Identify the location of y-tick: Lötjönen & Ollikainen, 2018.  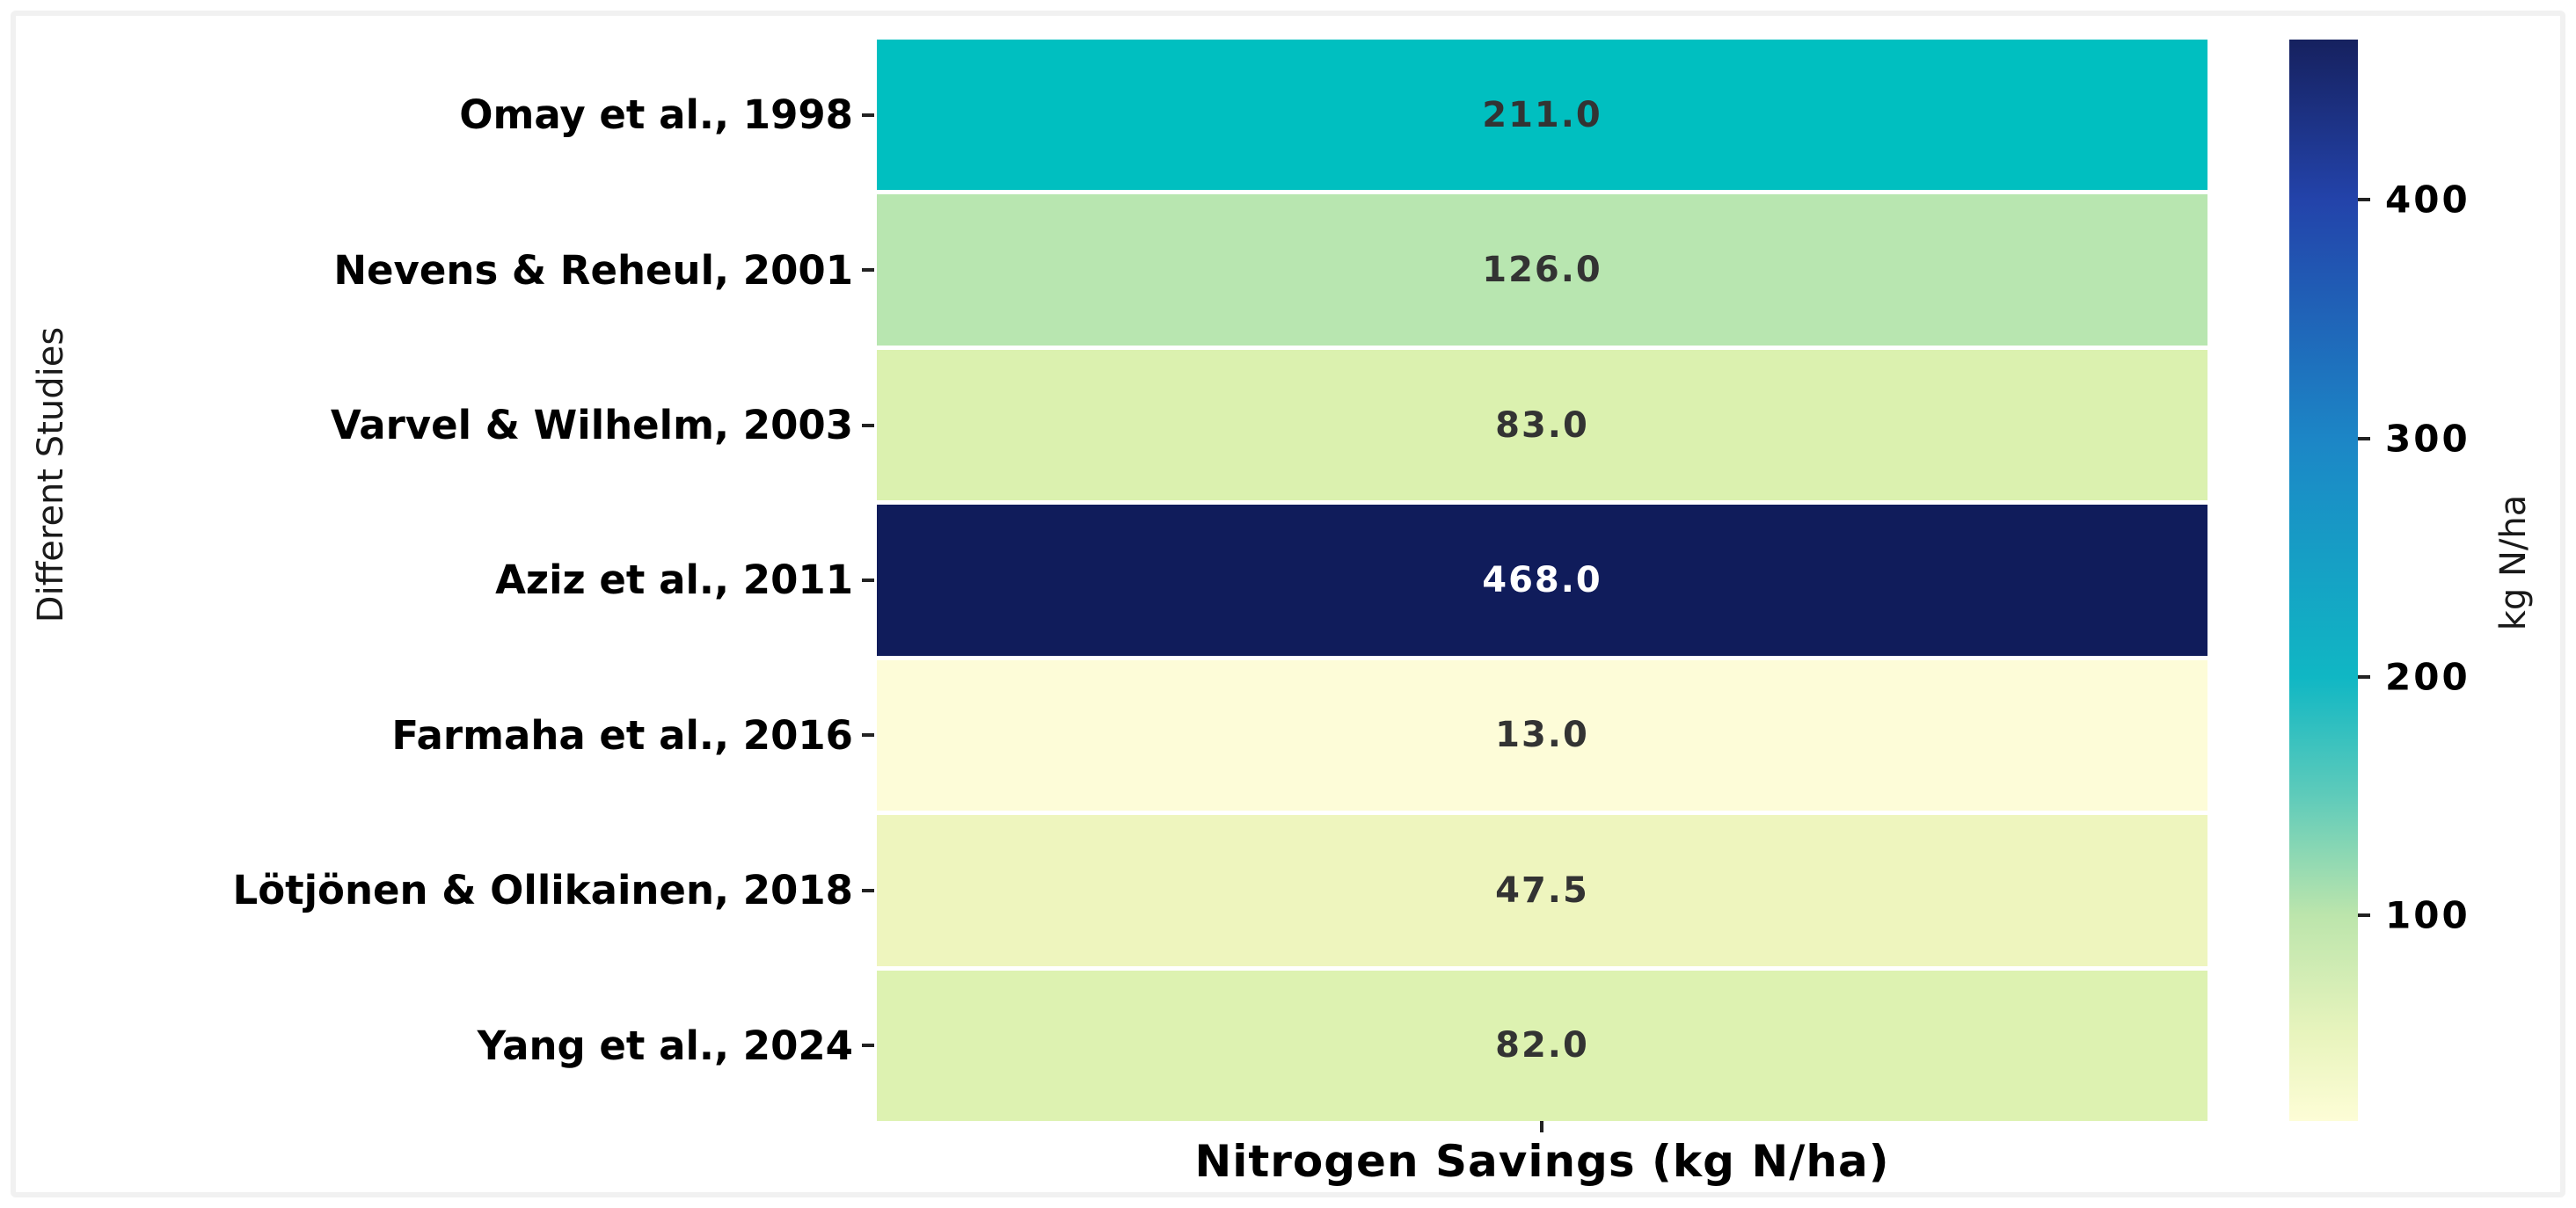
(459, 890).